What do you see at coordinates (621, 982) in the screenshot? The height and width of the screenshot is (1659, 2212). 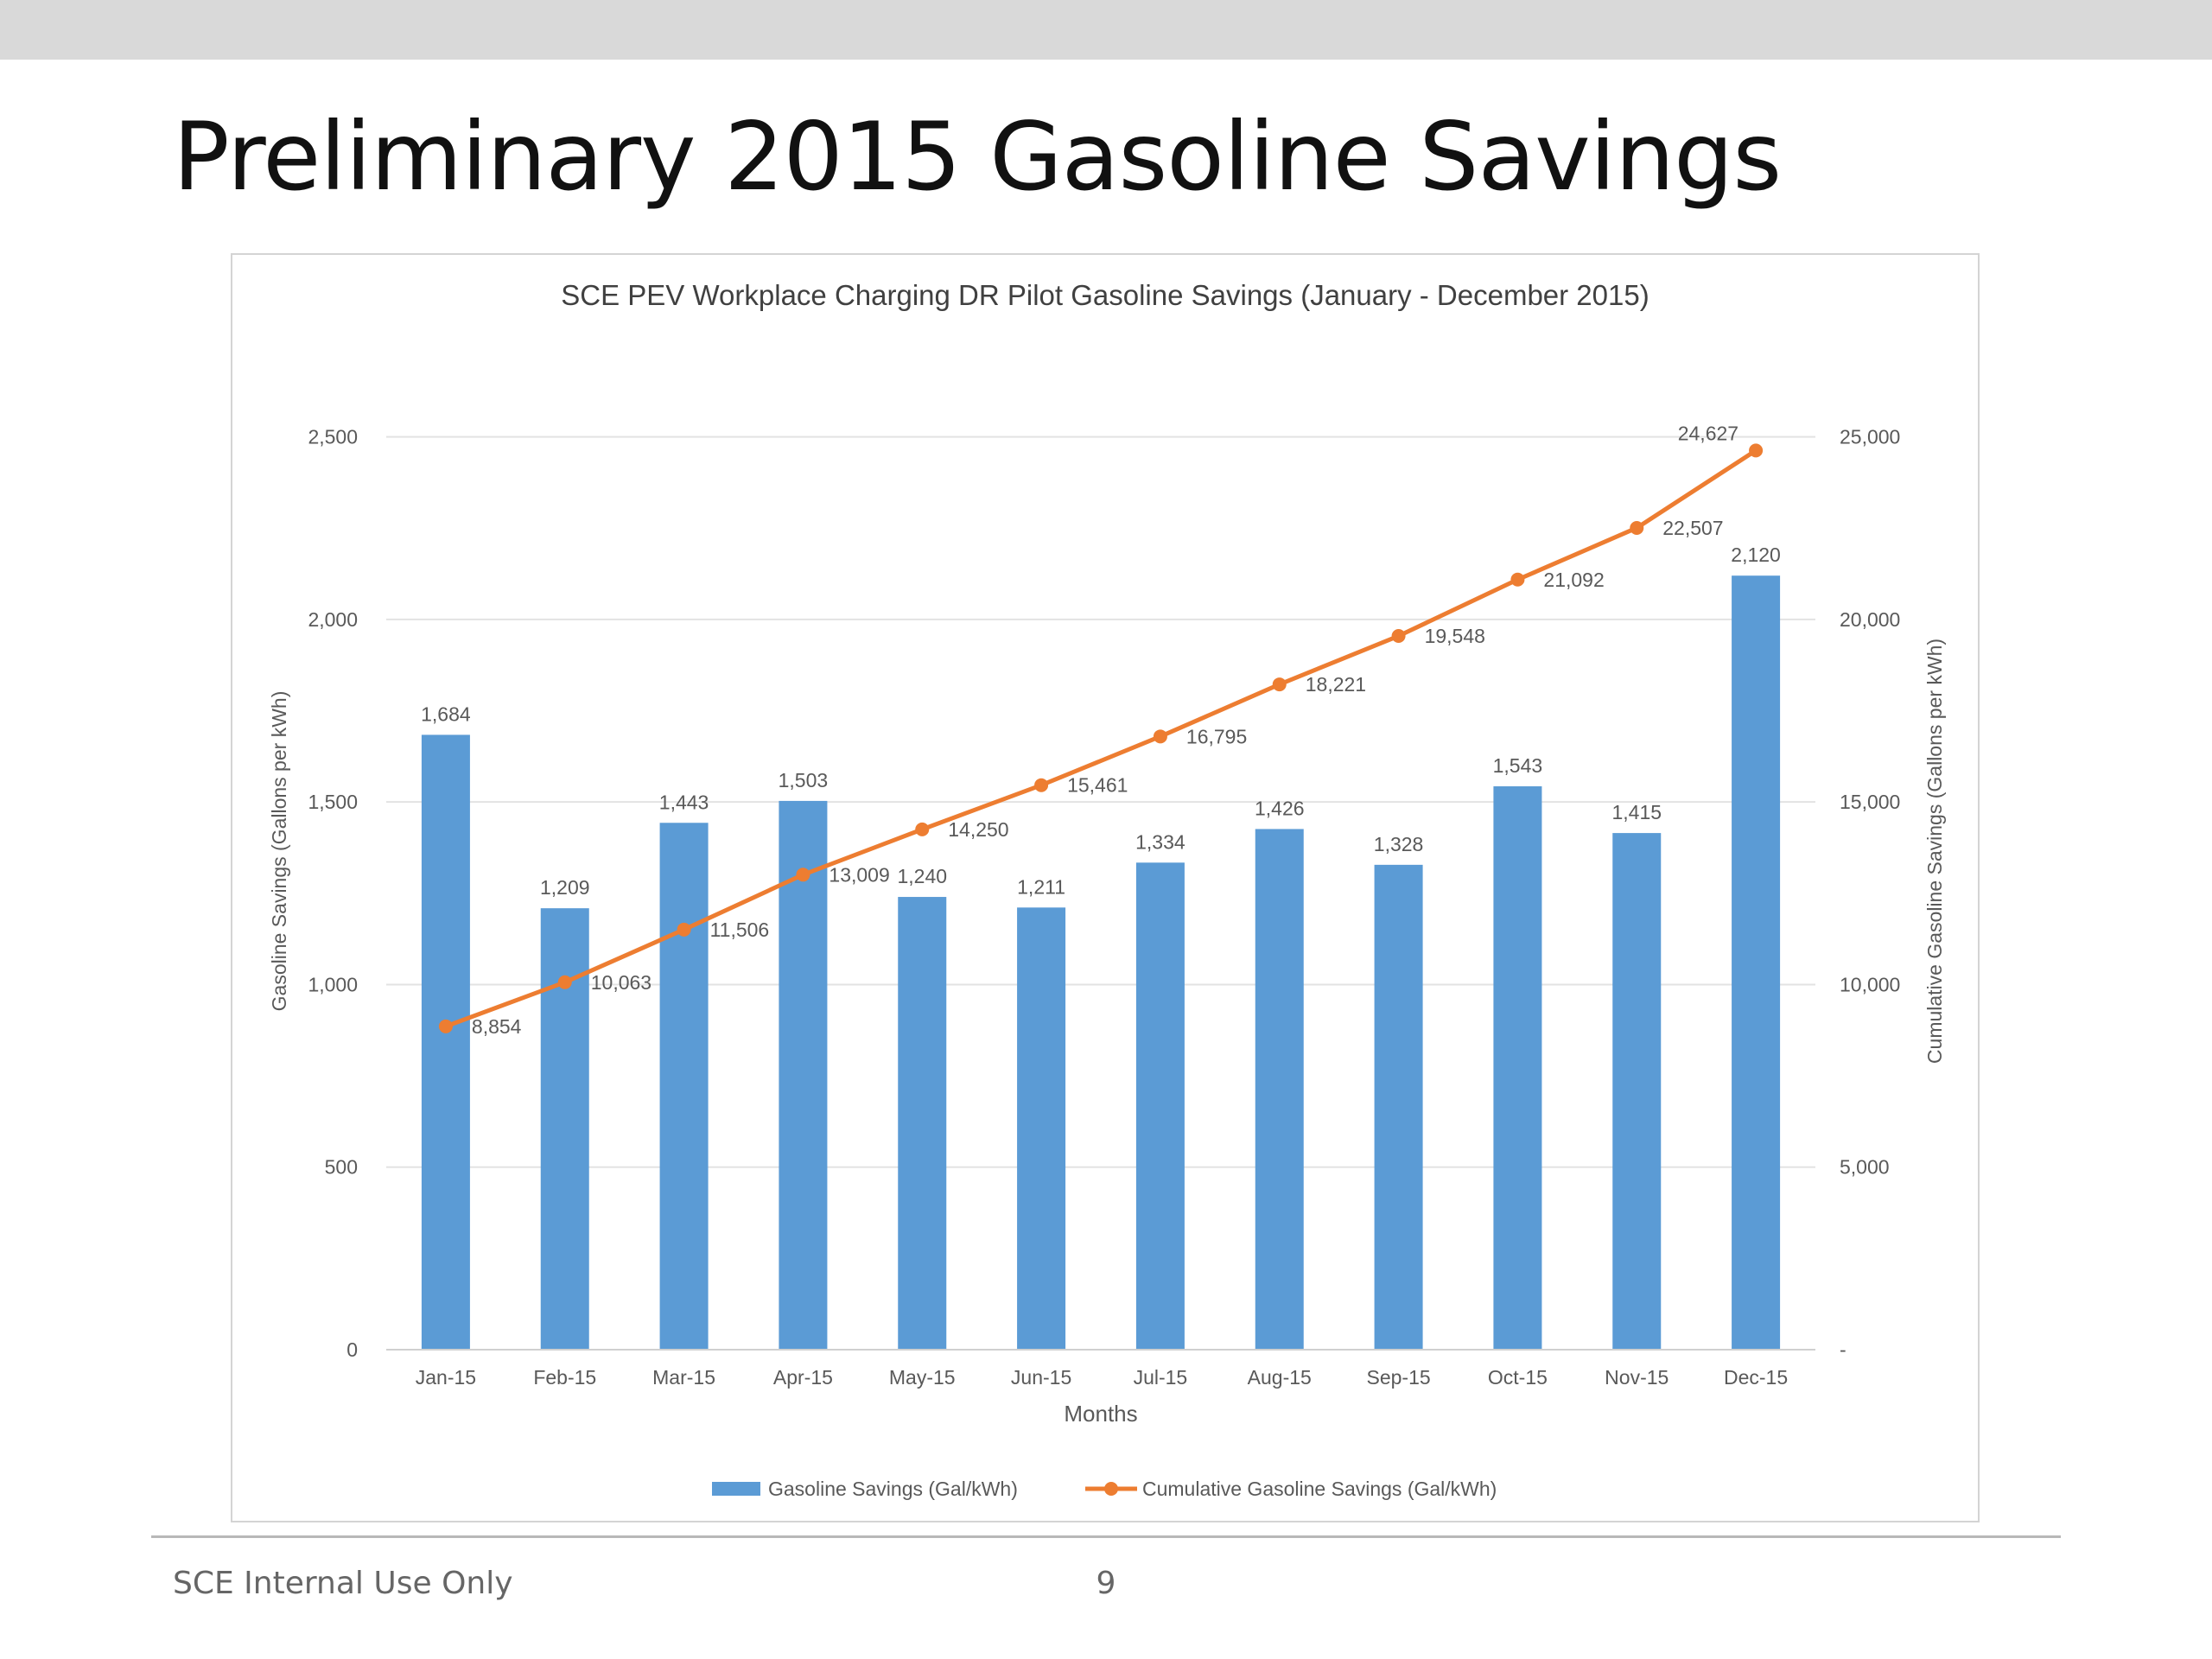 I see `line-data-label: 10,063` at bounding box center [621, 982].